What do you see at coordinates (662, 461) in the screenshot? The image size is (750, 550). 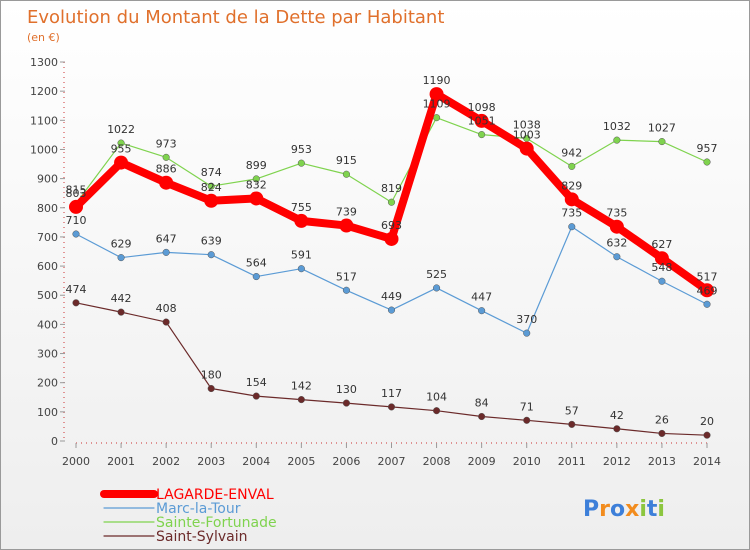 I see `x-tick-label: 2013` at bounding box center [662, 461].